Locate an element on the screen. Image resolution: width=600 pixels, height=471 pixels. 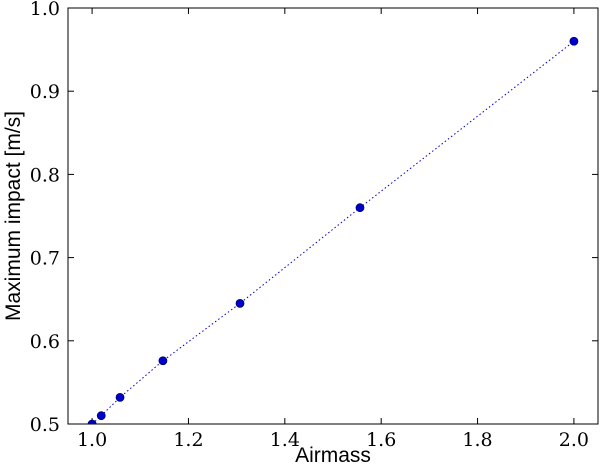
x-tick-label: 2.0 is located at coordinates (574, 440).